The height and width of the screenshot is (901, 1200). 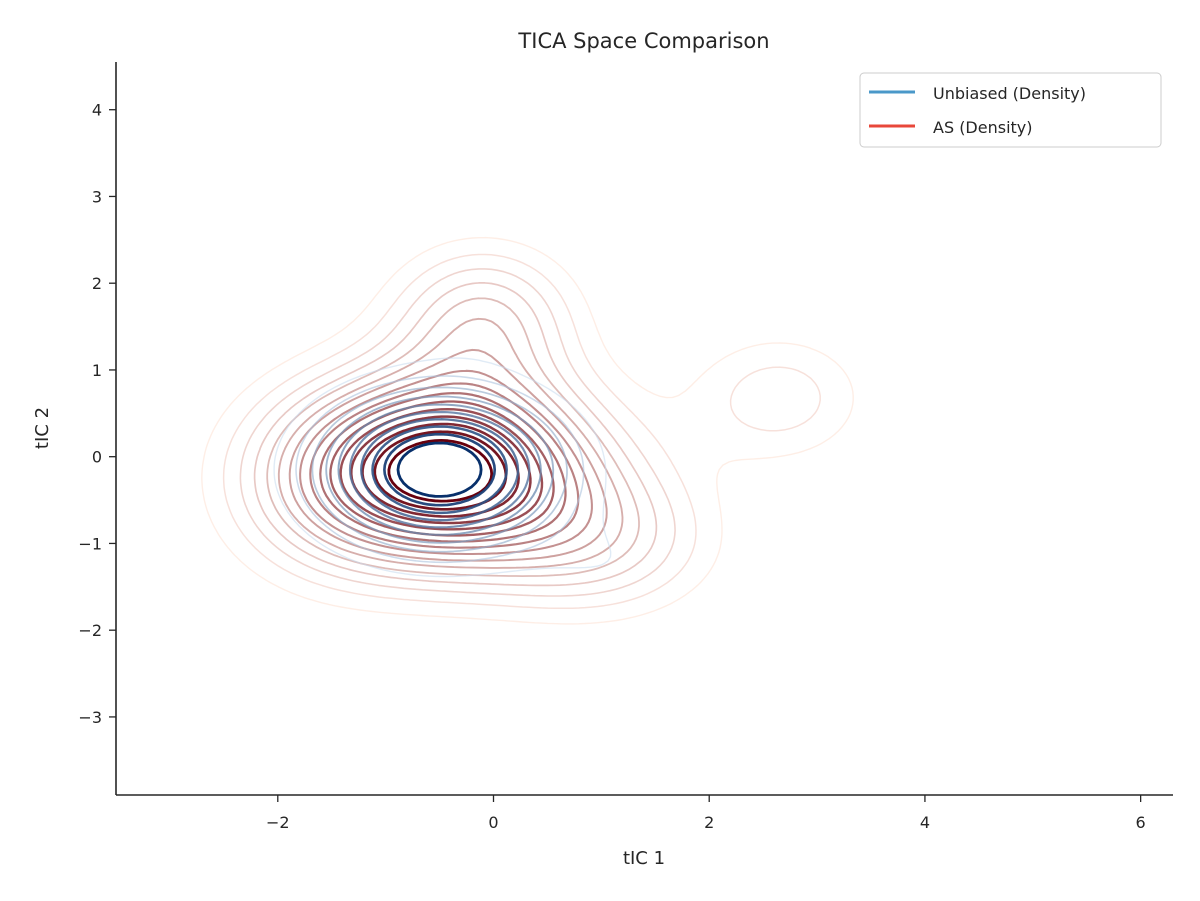 I want to click on y-tick-label: 3, so click(x=97, y=196).